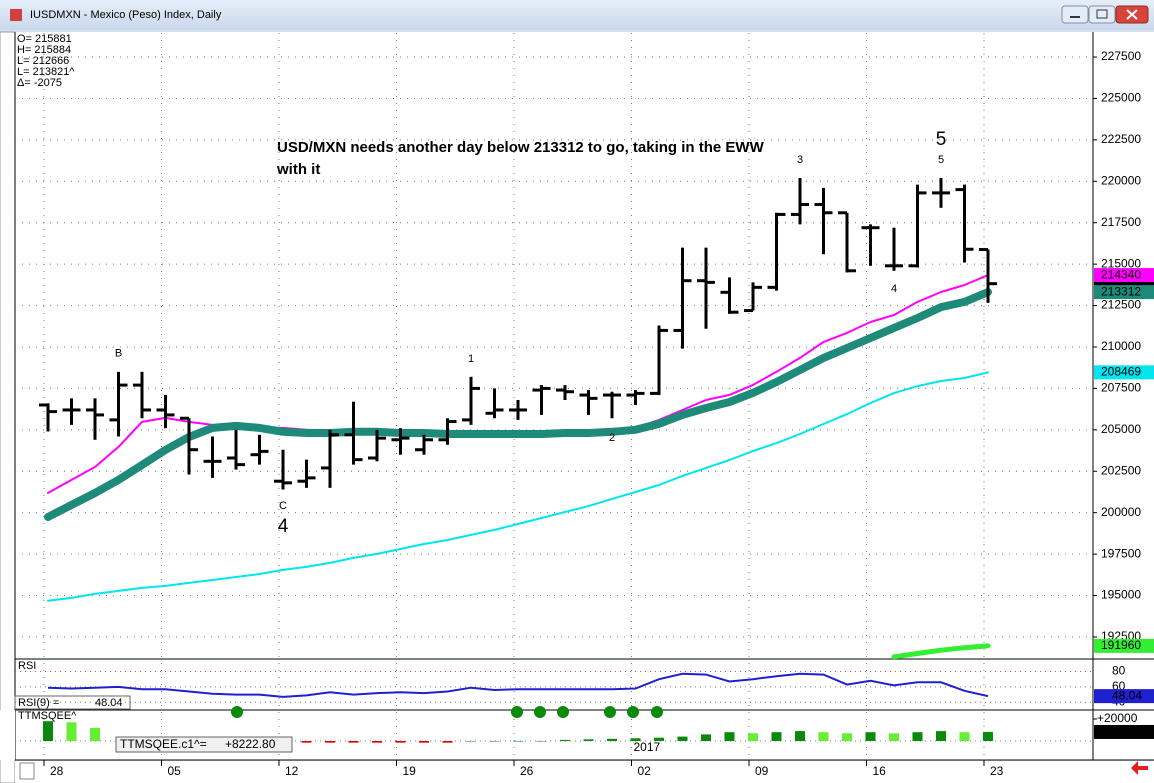 The height and width of the screenshot is (783, 1154). I want to click on x-tick-label: 05, so click(175, 771).